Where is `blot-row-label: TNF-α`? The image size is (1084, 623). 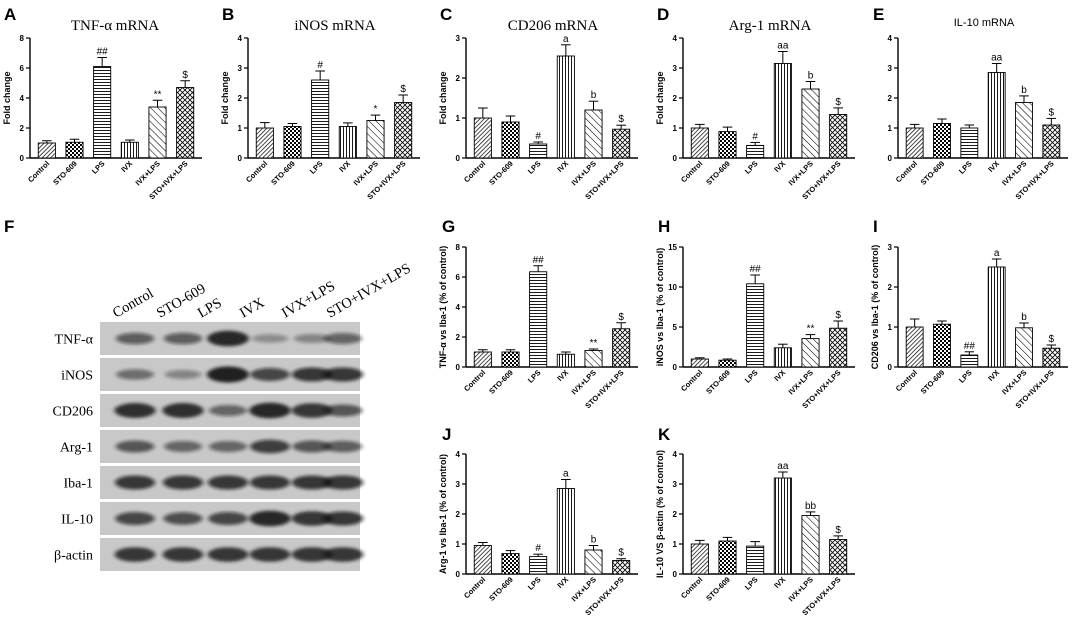
blot-row-label: TNF-α is located at coordinates (74, 340).